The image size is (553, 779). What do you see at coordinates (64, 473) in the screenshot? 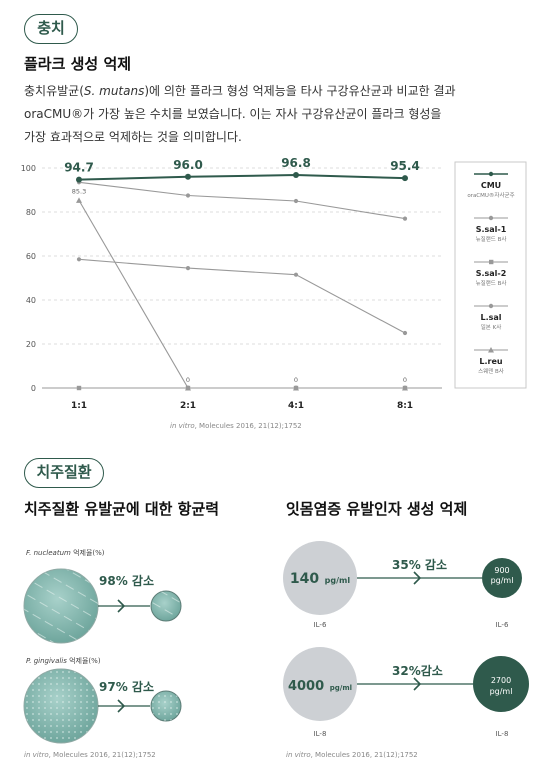
I see `section-badge-periodontal: 치주질환` at bounding box center [64, 473].